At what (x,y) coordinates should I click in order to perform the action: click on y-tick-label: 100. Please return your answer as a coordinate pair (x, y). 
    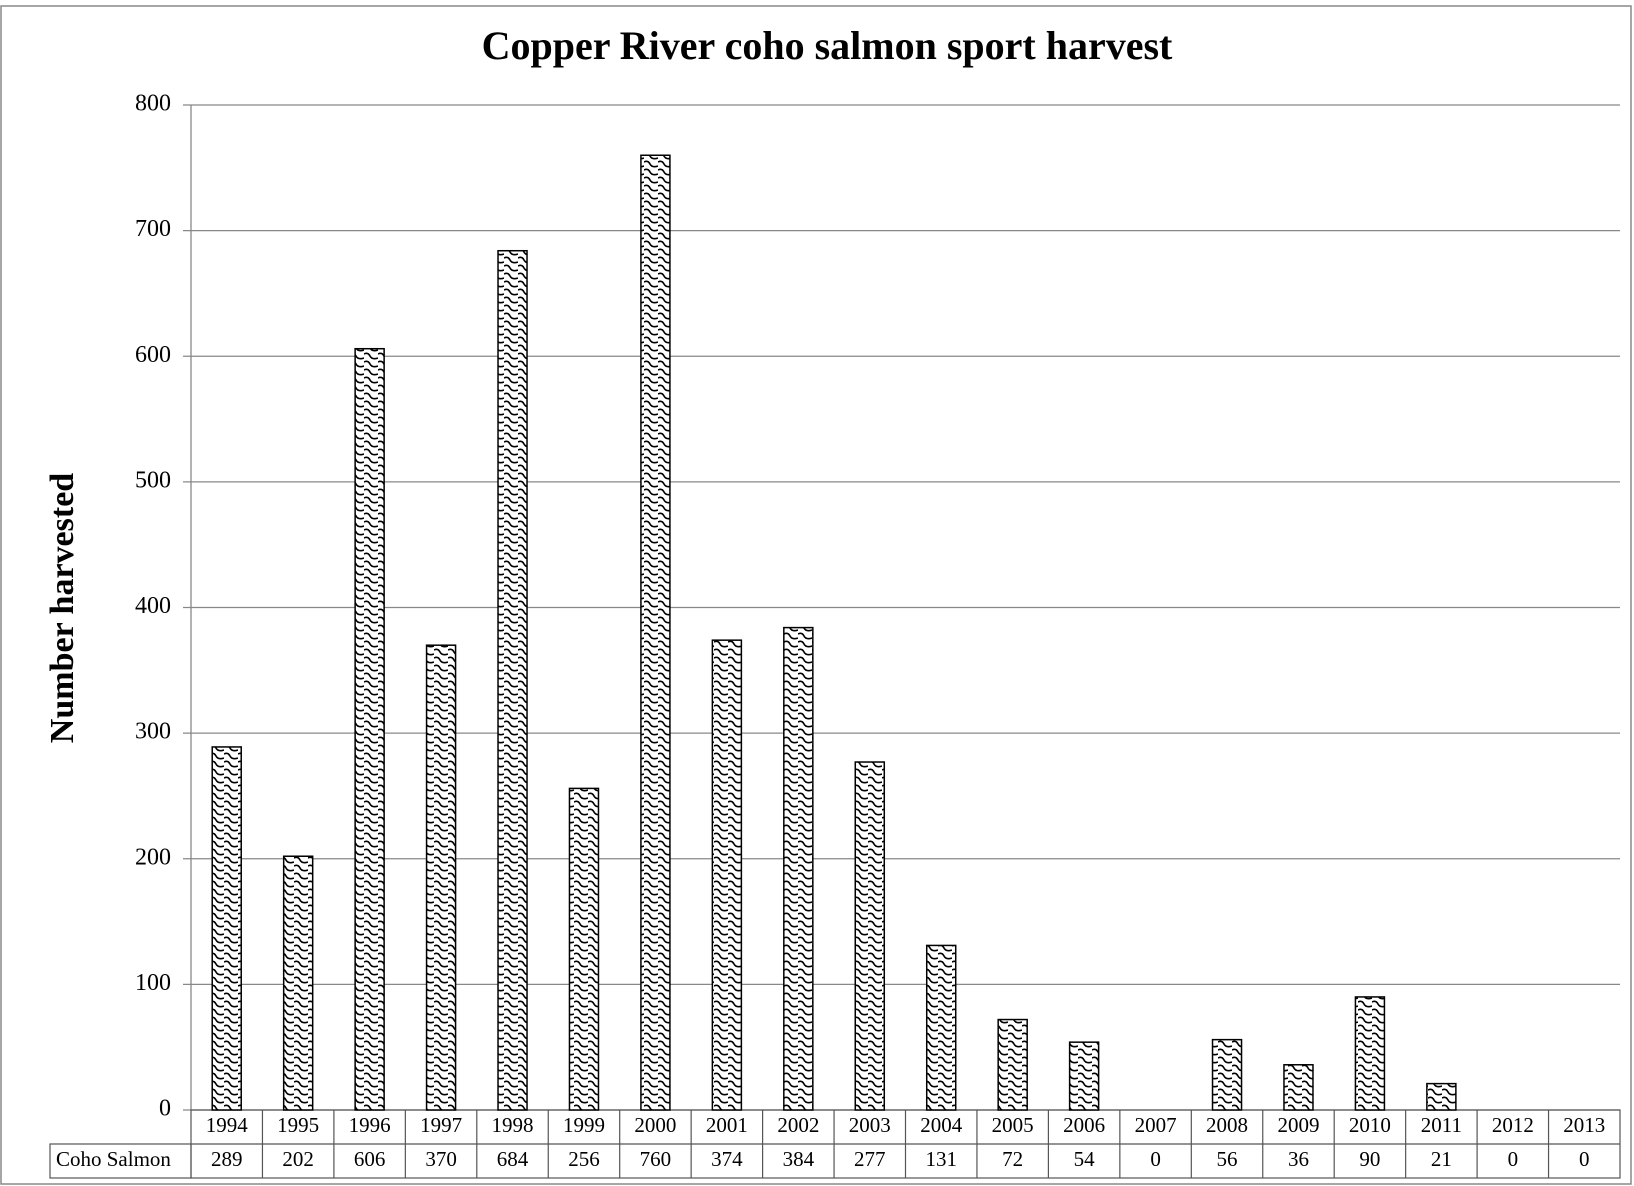
    Looking at the image, I should click on (153, 983).